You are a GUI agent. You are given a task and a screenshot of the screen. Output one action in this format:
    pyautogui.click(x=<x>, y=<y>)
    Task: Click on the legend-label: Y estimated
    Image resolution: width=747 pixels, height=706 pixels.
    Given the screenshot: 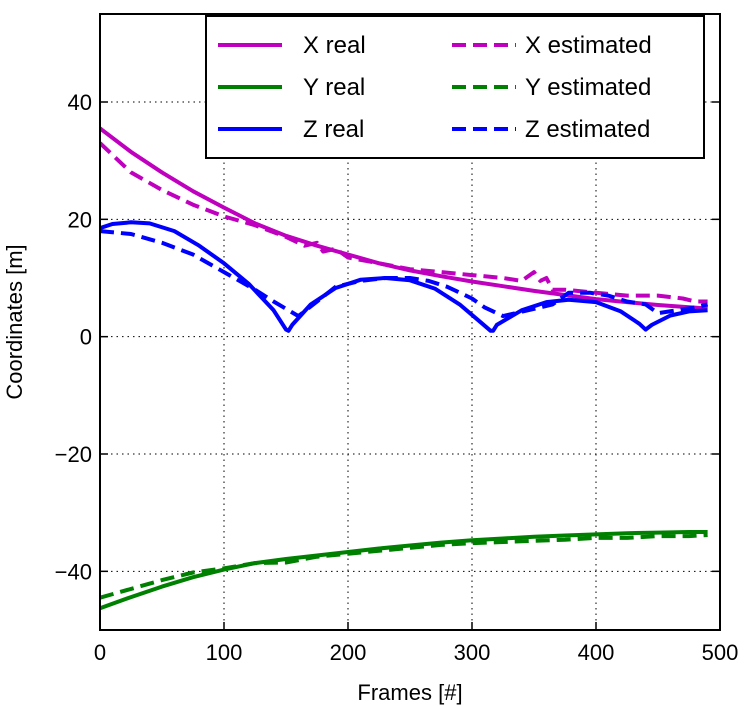 What is the action you would take?
    pyautogui.click(x=588, y=87)
    